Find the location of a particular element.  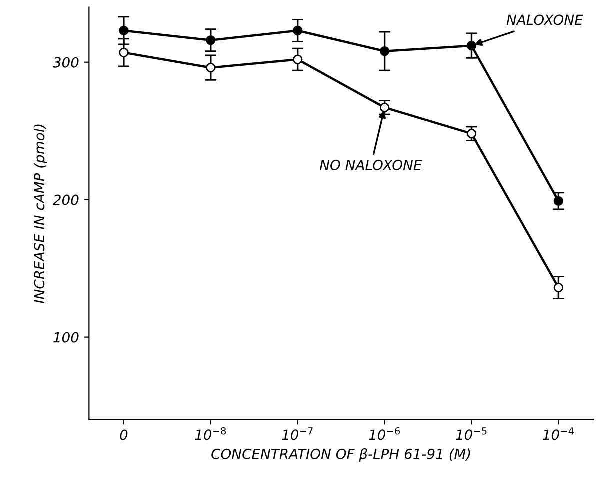

x-tick-label: 10$^{−5}$ is located at coordinates (471, 434).